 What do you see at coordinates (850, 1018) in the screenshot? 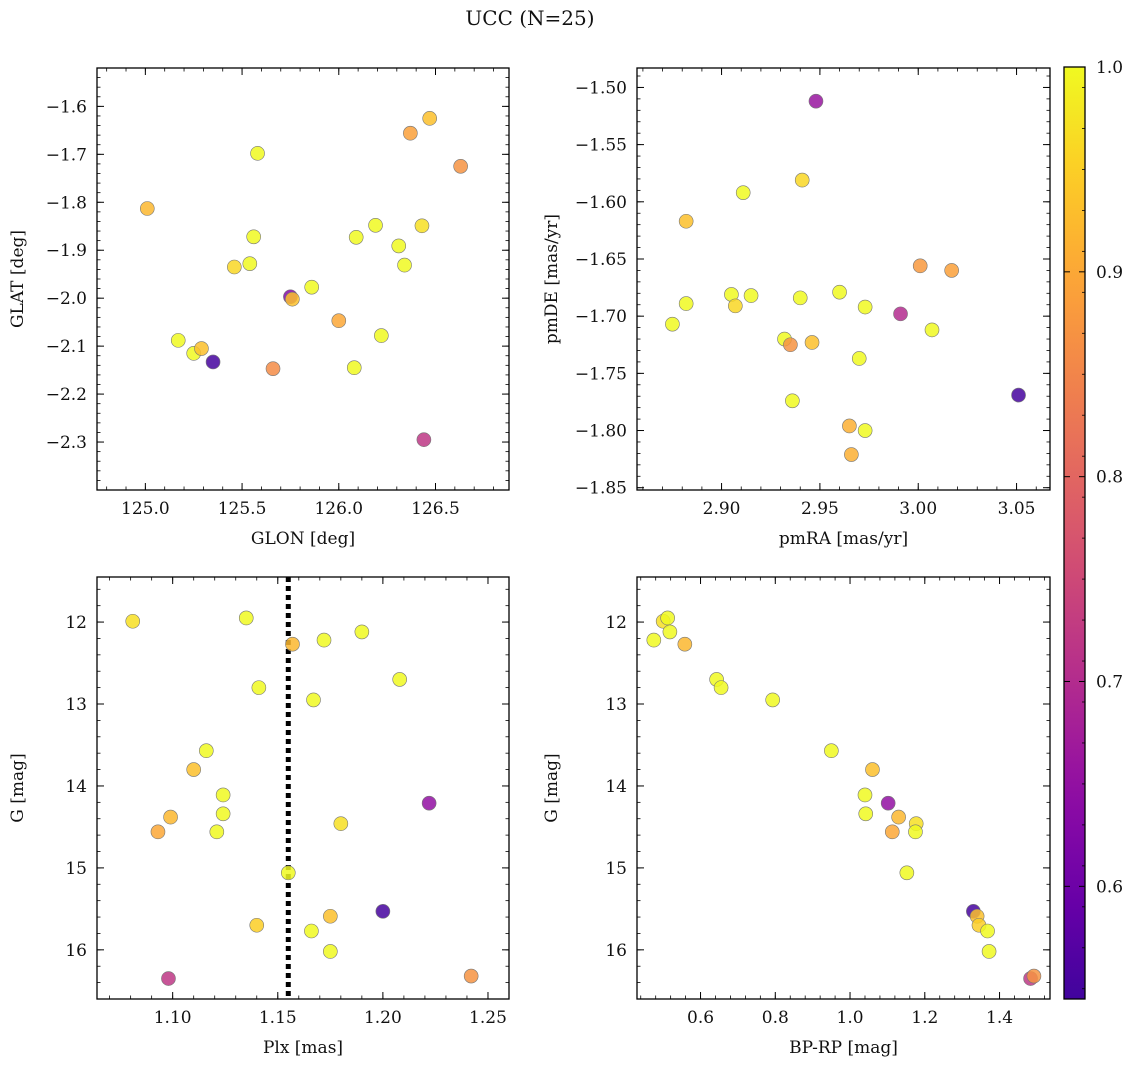
I see `x-tick-label: 1.0` at bounding box center [850, 1018].